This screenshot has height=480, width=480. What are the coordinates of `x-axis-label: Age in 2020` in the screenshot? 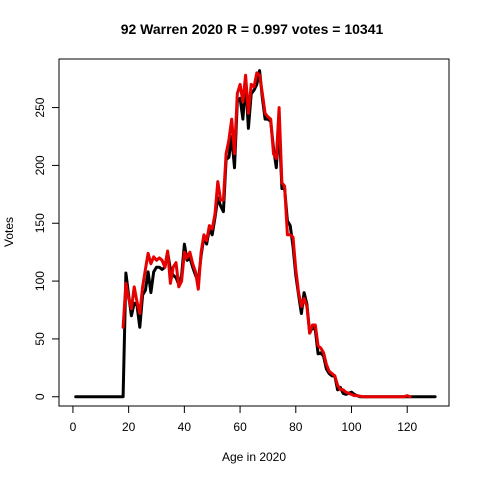 It's located at (254, 457).